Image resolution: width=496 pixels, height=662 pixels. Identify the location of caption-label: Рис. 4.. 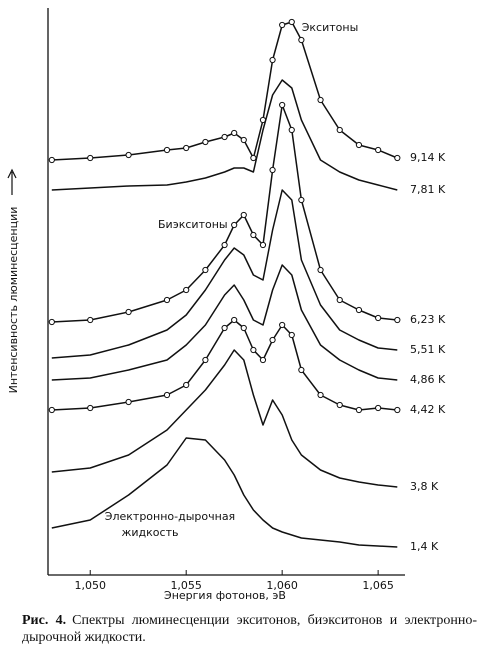
(44, 620).